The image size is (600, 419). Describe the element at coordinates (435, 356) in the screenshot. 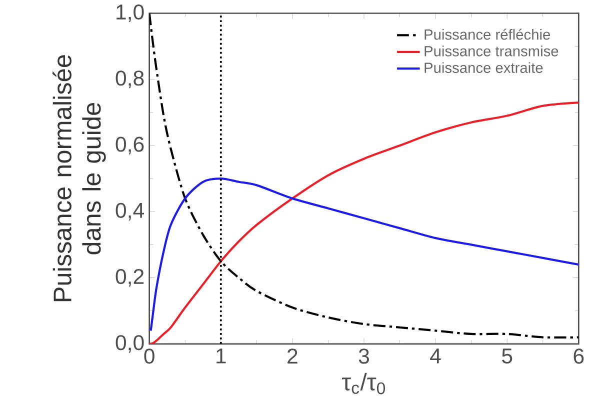

I see `x-tick-label: 4` at that location.